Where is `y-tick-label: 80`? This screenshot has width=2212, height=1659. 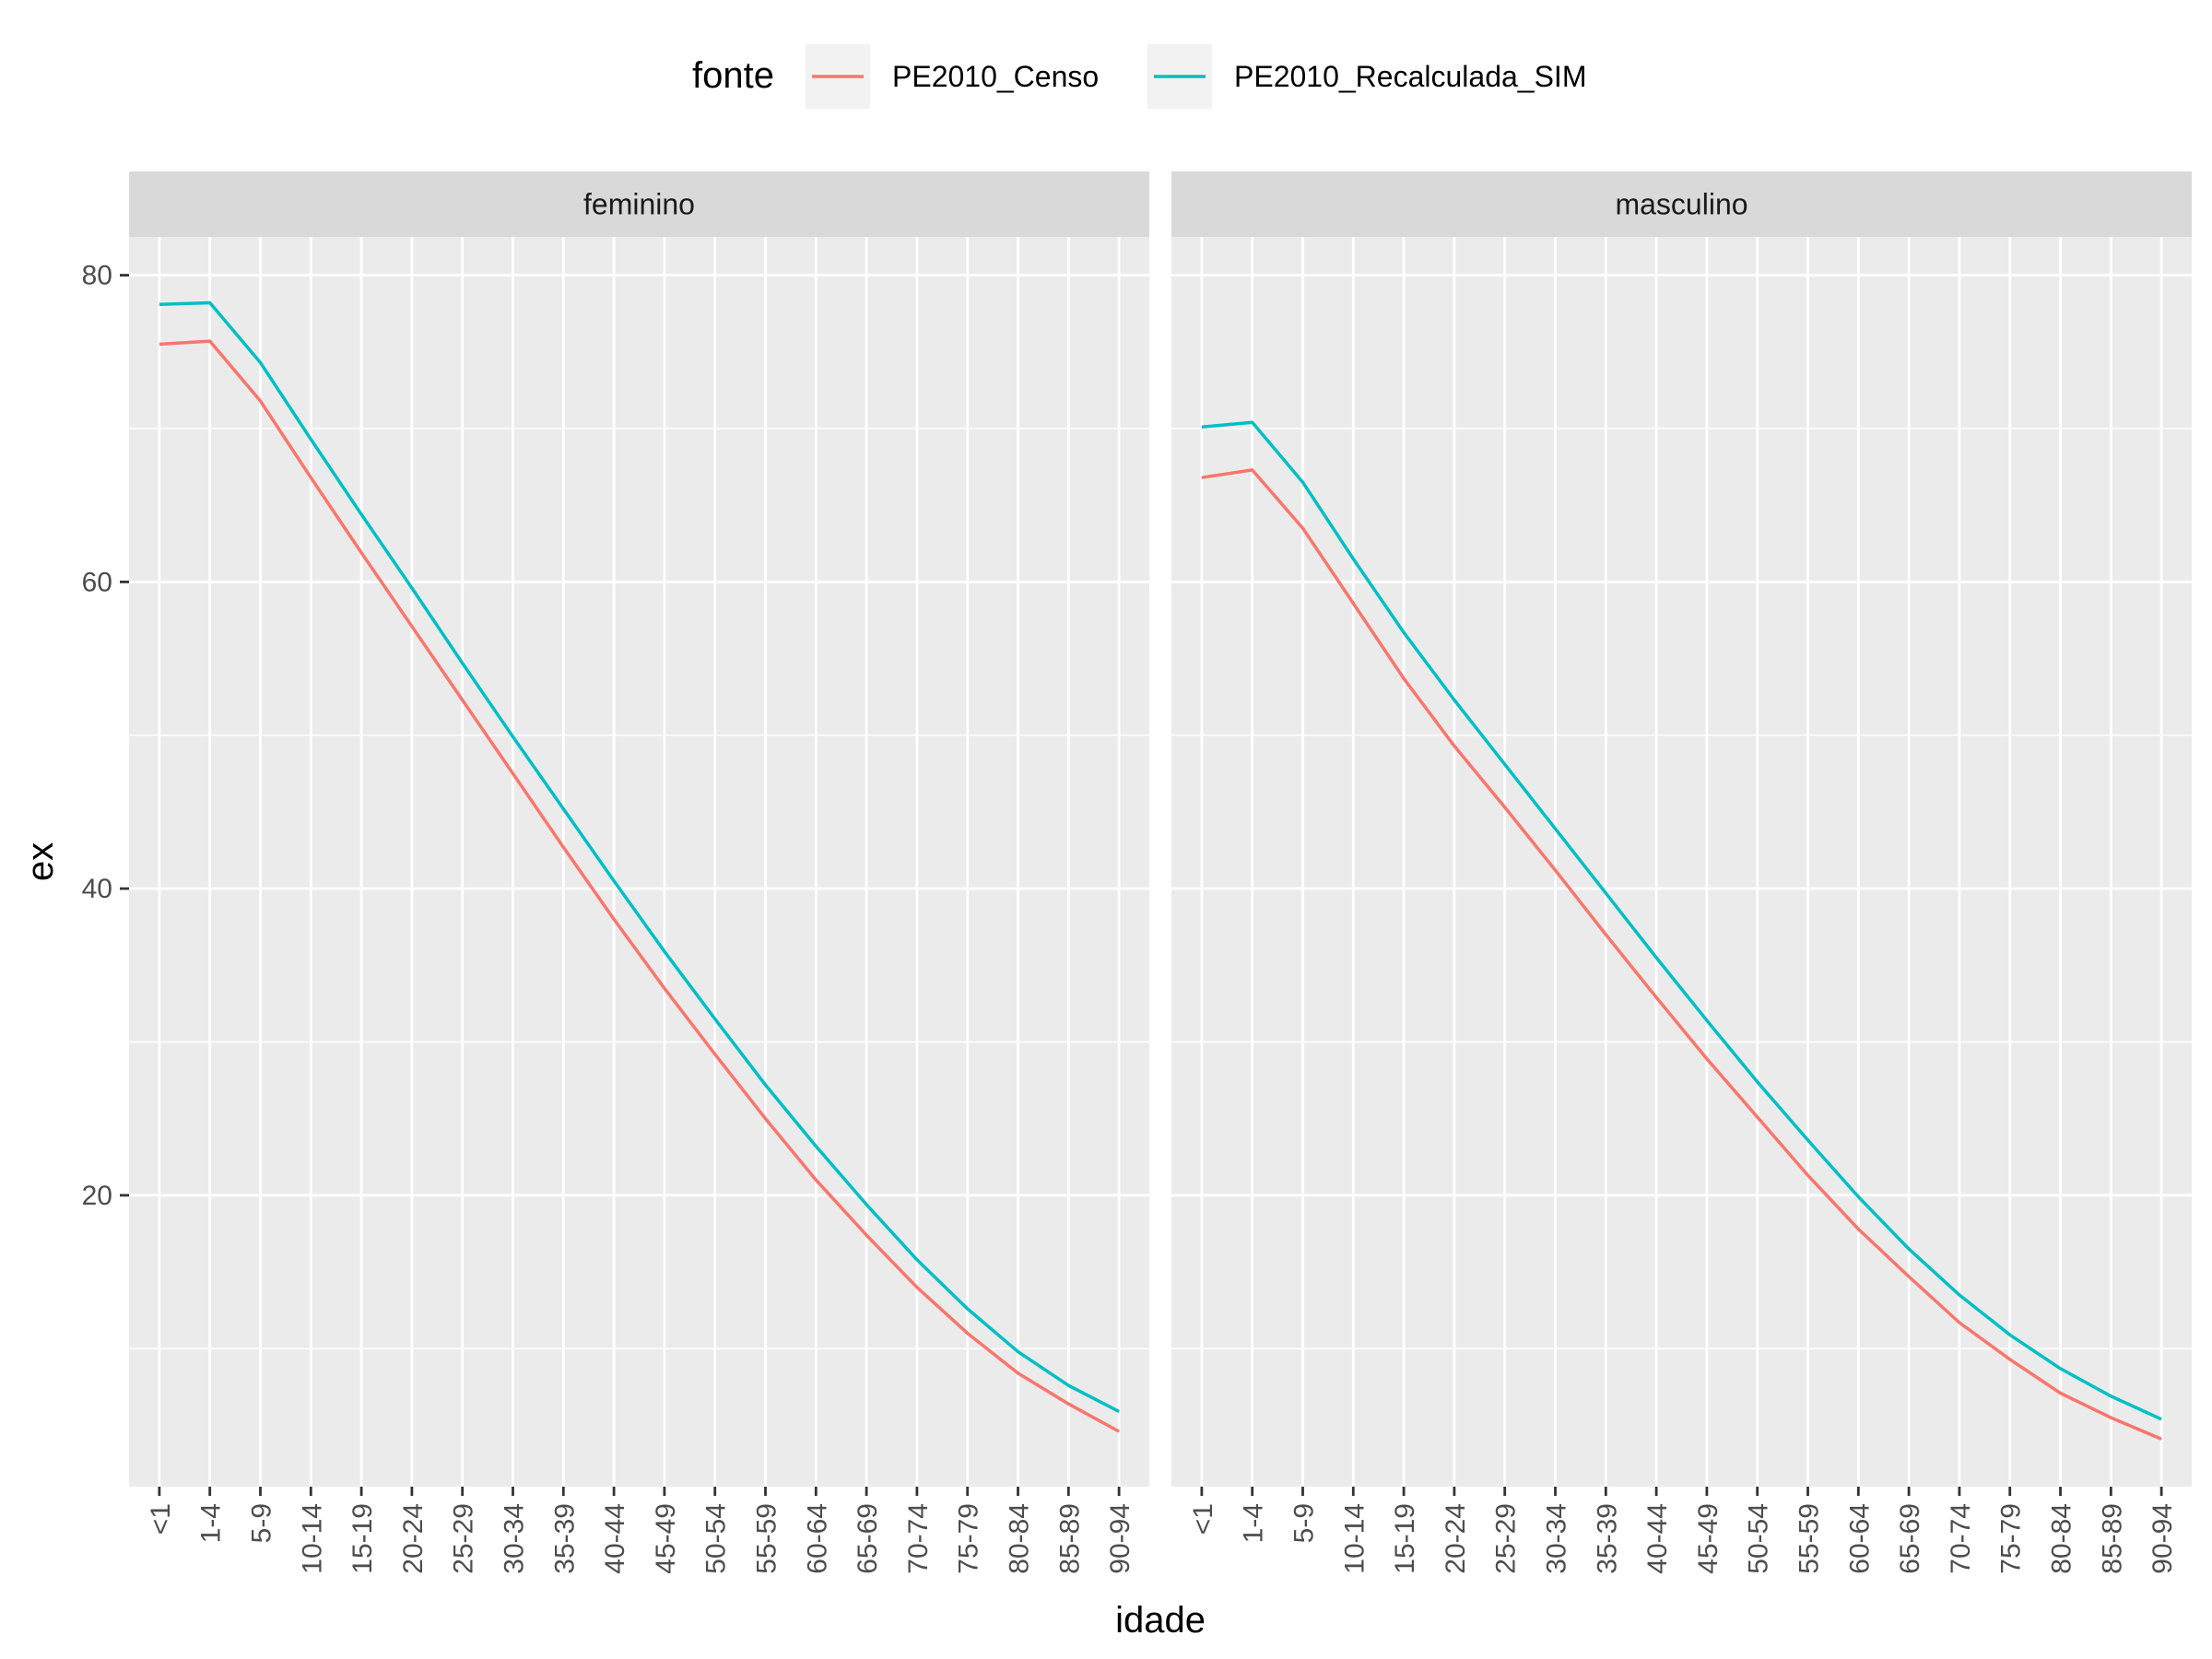
y-tick-label: 80 is located at coordinates (97, 276).